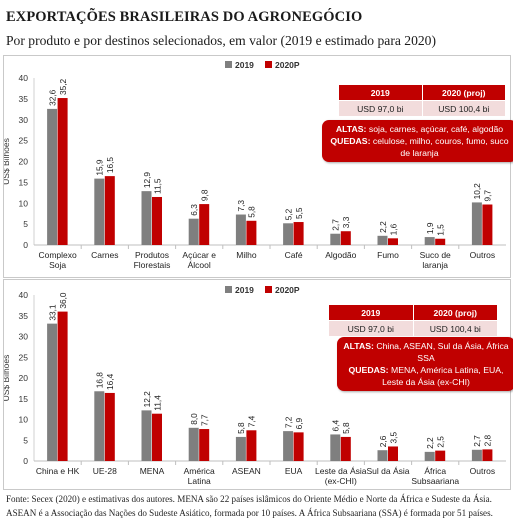 The width and height of the screenshot is (513, 525). What do you see at coordinates (455, 328) in the screenshot?
I see `totals-value-2020: USD 100,4 bi` at bounding box center [455, 328].